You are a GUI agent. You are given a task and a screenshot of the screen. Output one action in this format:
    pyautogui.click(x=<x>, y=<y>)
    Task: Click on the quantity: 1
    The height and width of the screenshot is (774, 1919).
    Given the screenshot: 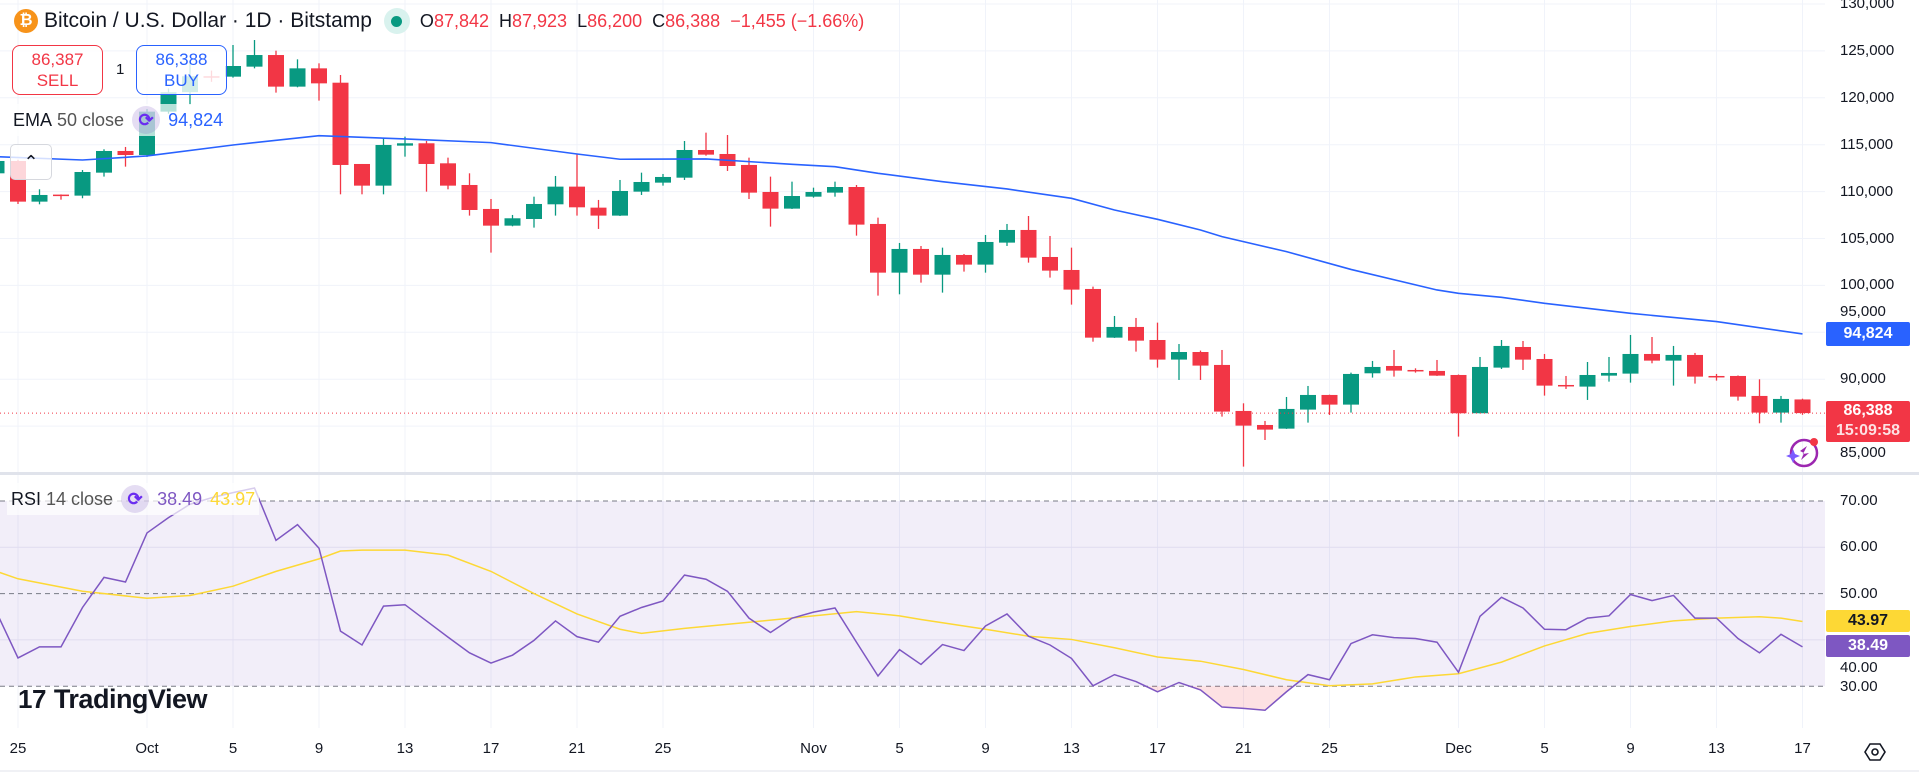 What is the action you would take?
    pyautogui.click(x=120, y=69)
    